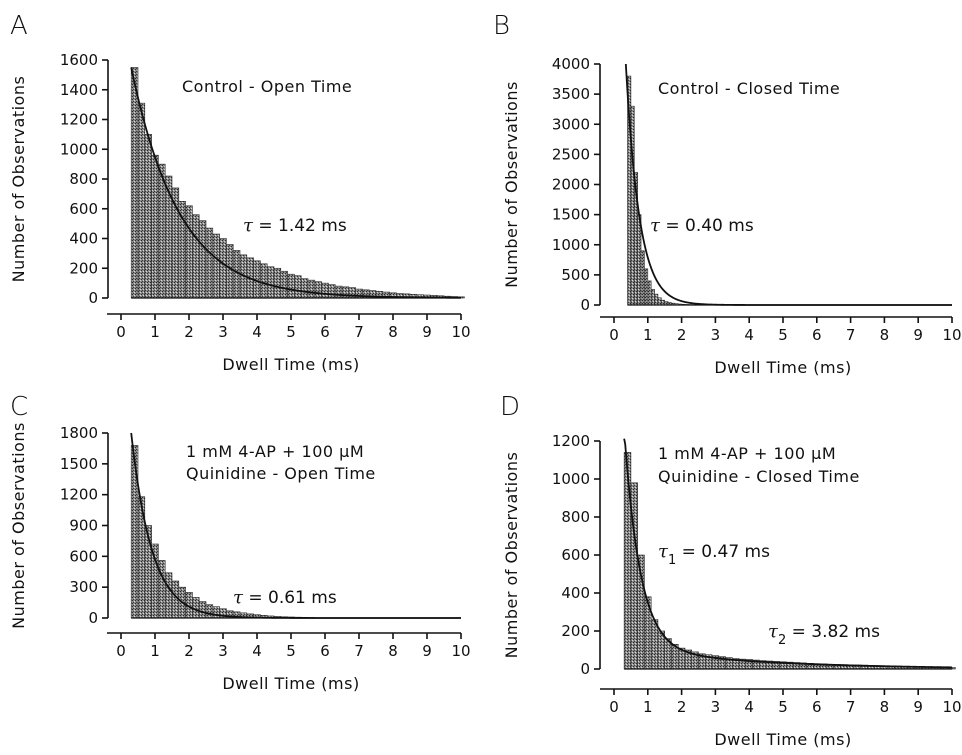 The width and height of the screenshot is (962, 755). Describe the element at coordinates (571, 64) in the screenshot. I see `y-tick-label: 4000` at that location.